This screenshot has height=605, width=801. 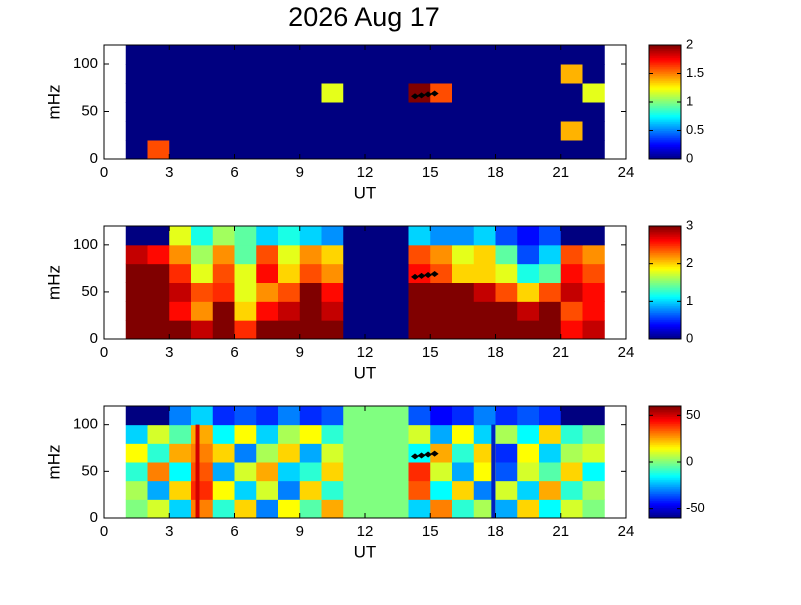 I want to click on y-tick-label: 50, so click(x=89, y=110).